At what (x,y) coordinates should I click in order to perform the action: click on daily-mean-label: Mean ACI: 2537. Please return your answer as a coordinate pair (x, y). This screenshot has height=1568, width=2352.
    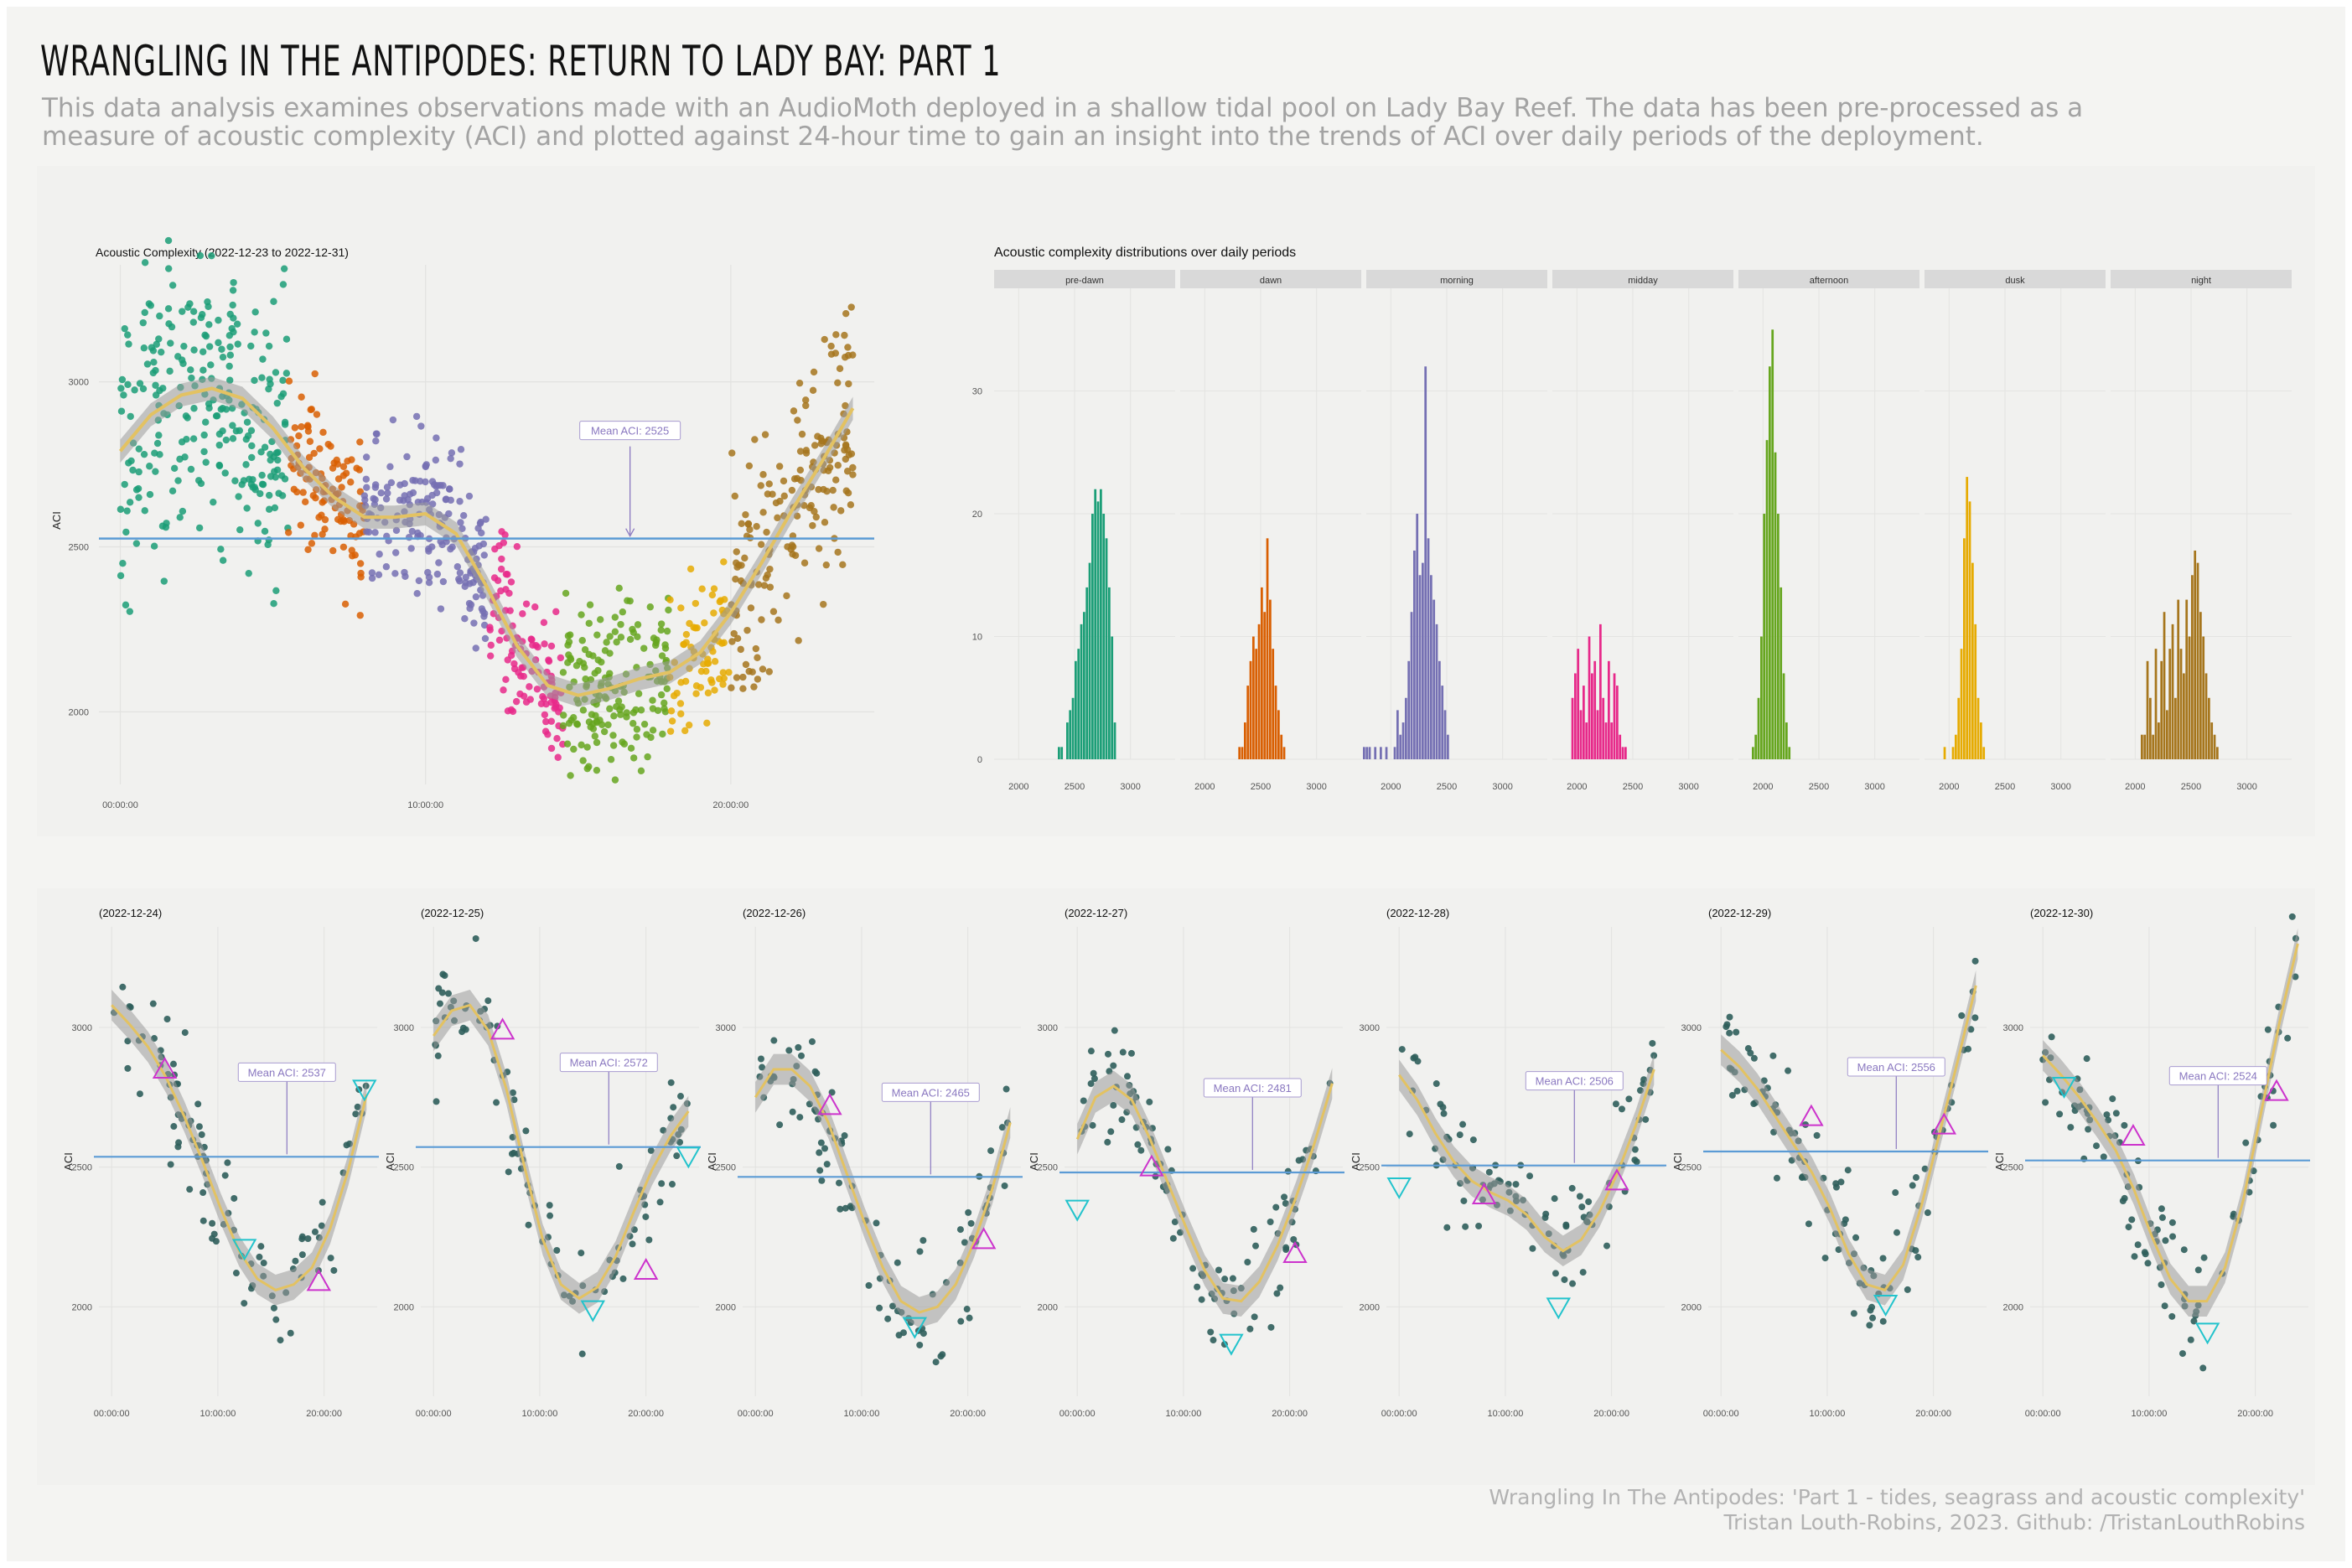
    Looking at the image, I should click on (287, 1072).